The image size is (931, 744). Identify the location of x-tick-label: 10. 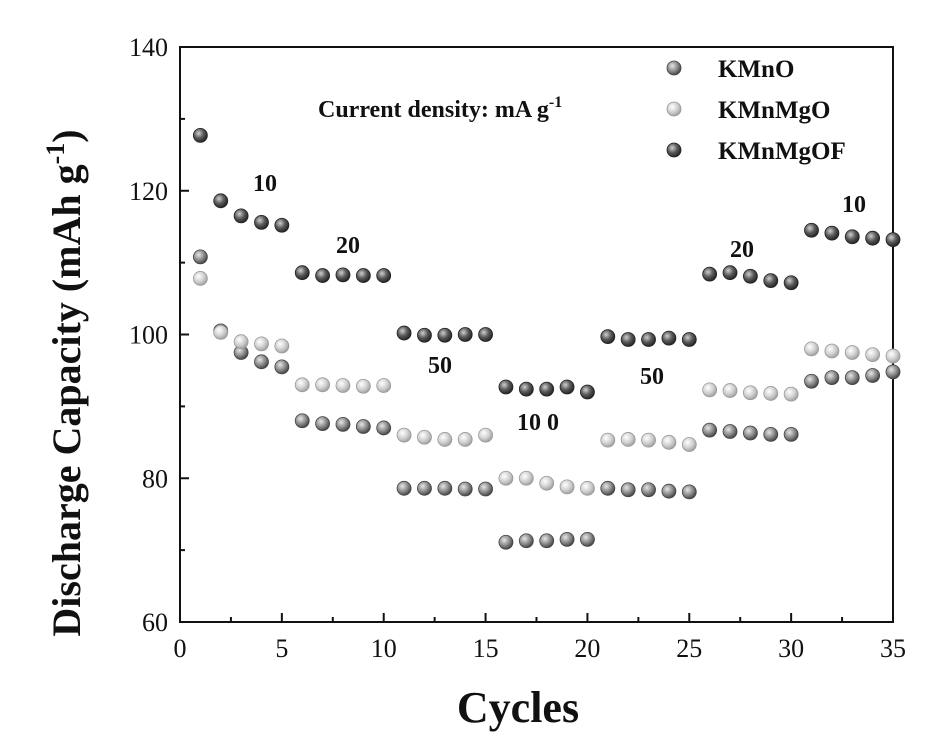
(384, 648).